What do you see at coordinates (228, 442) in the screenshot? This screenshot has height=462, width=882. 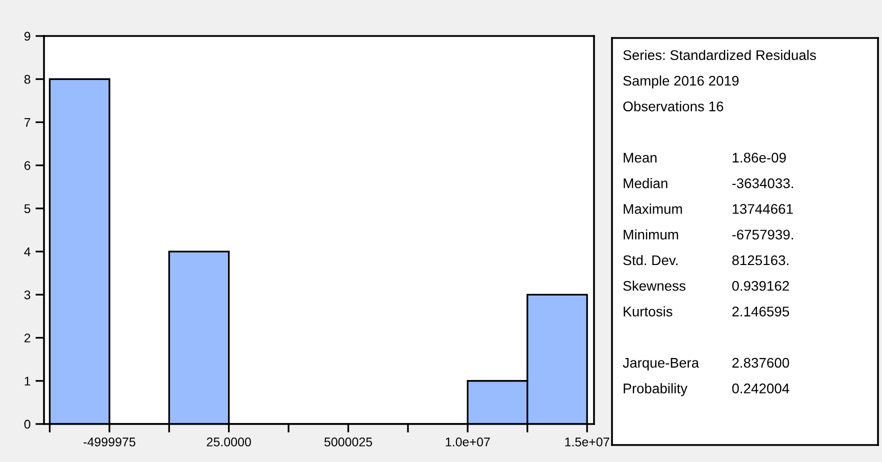 I see `x-tick-label: 25.0000` at bounding box center [228, 442].